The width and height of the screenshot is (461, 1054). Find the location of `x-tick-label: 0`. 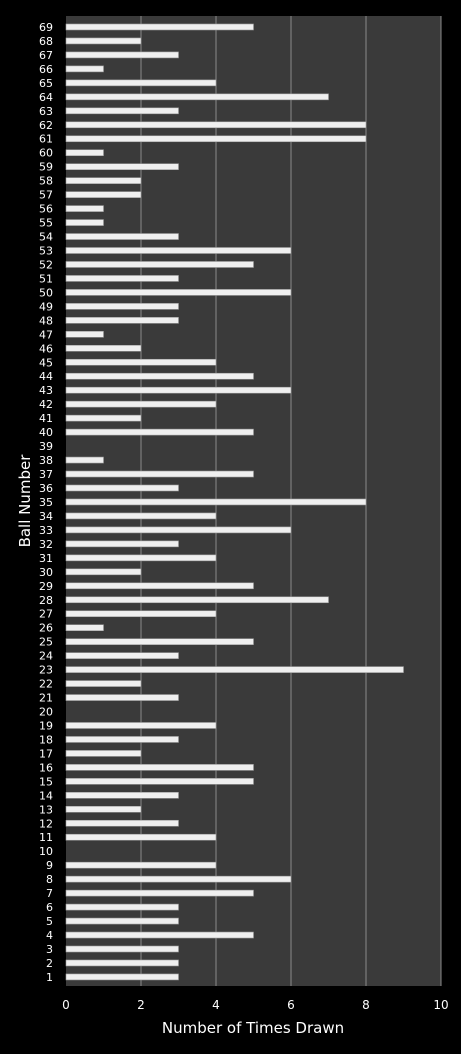

x-tick-label: 0 is located at coordinates (66, 1005).